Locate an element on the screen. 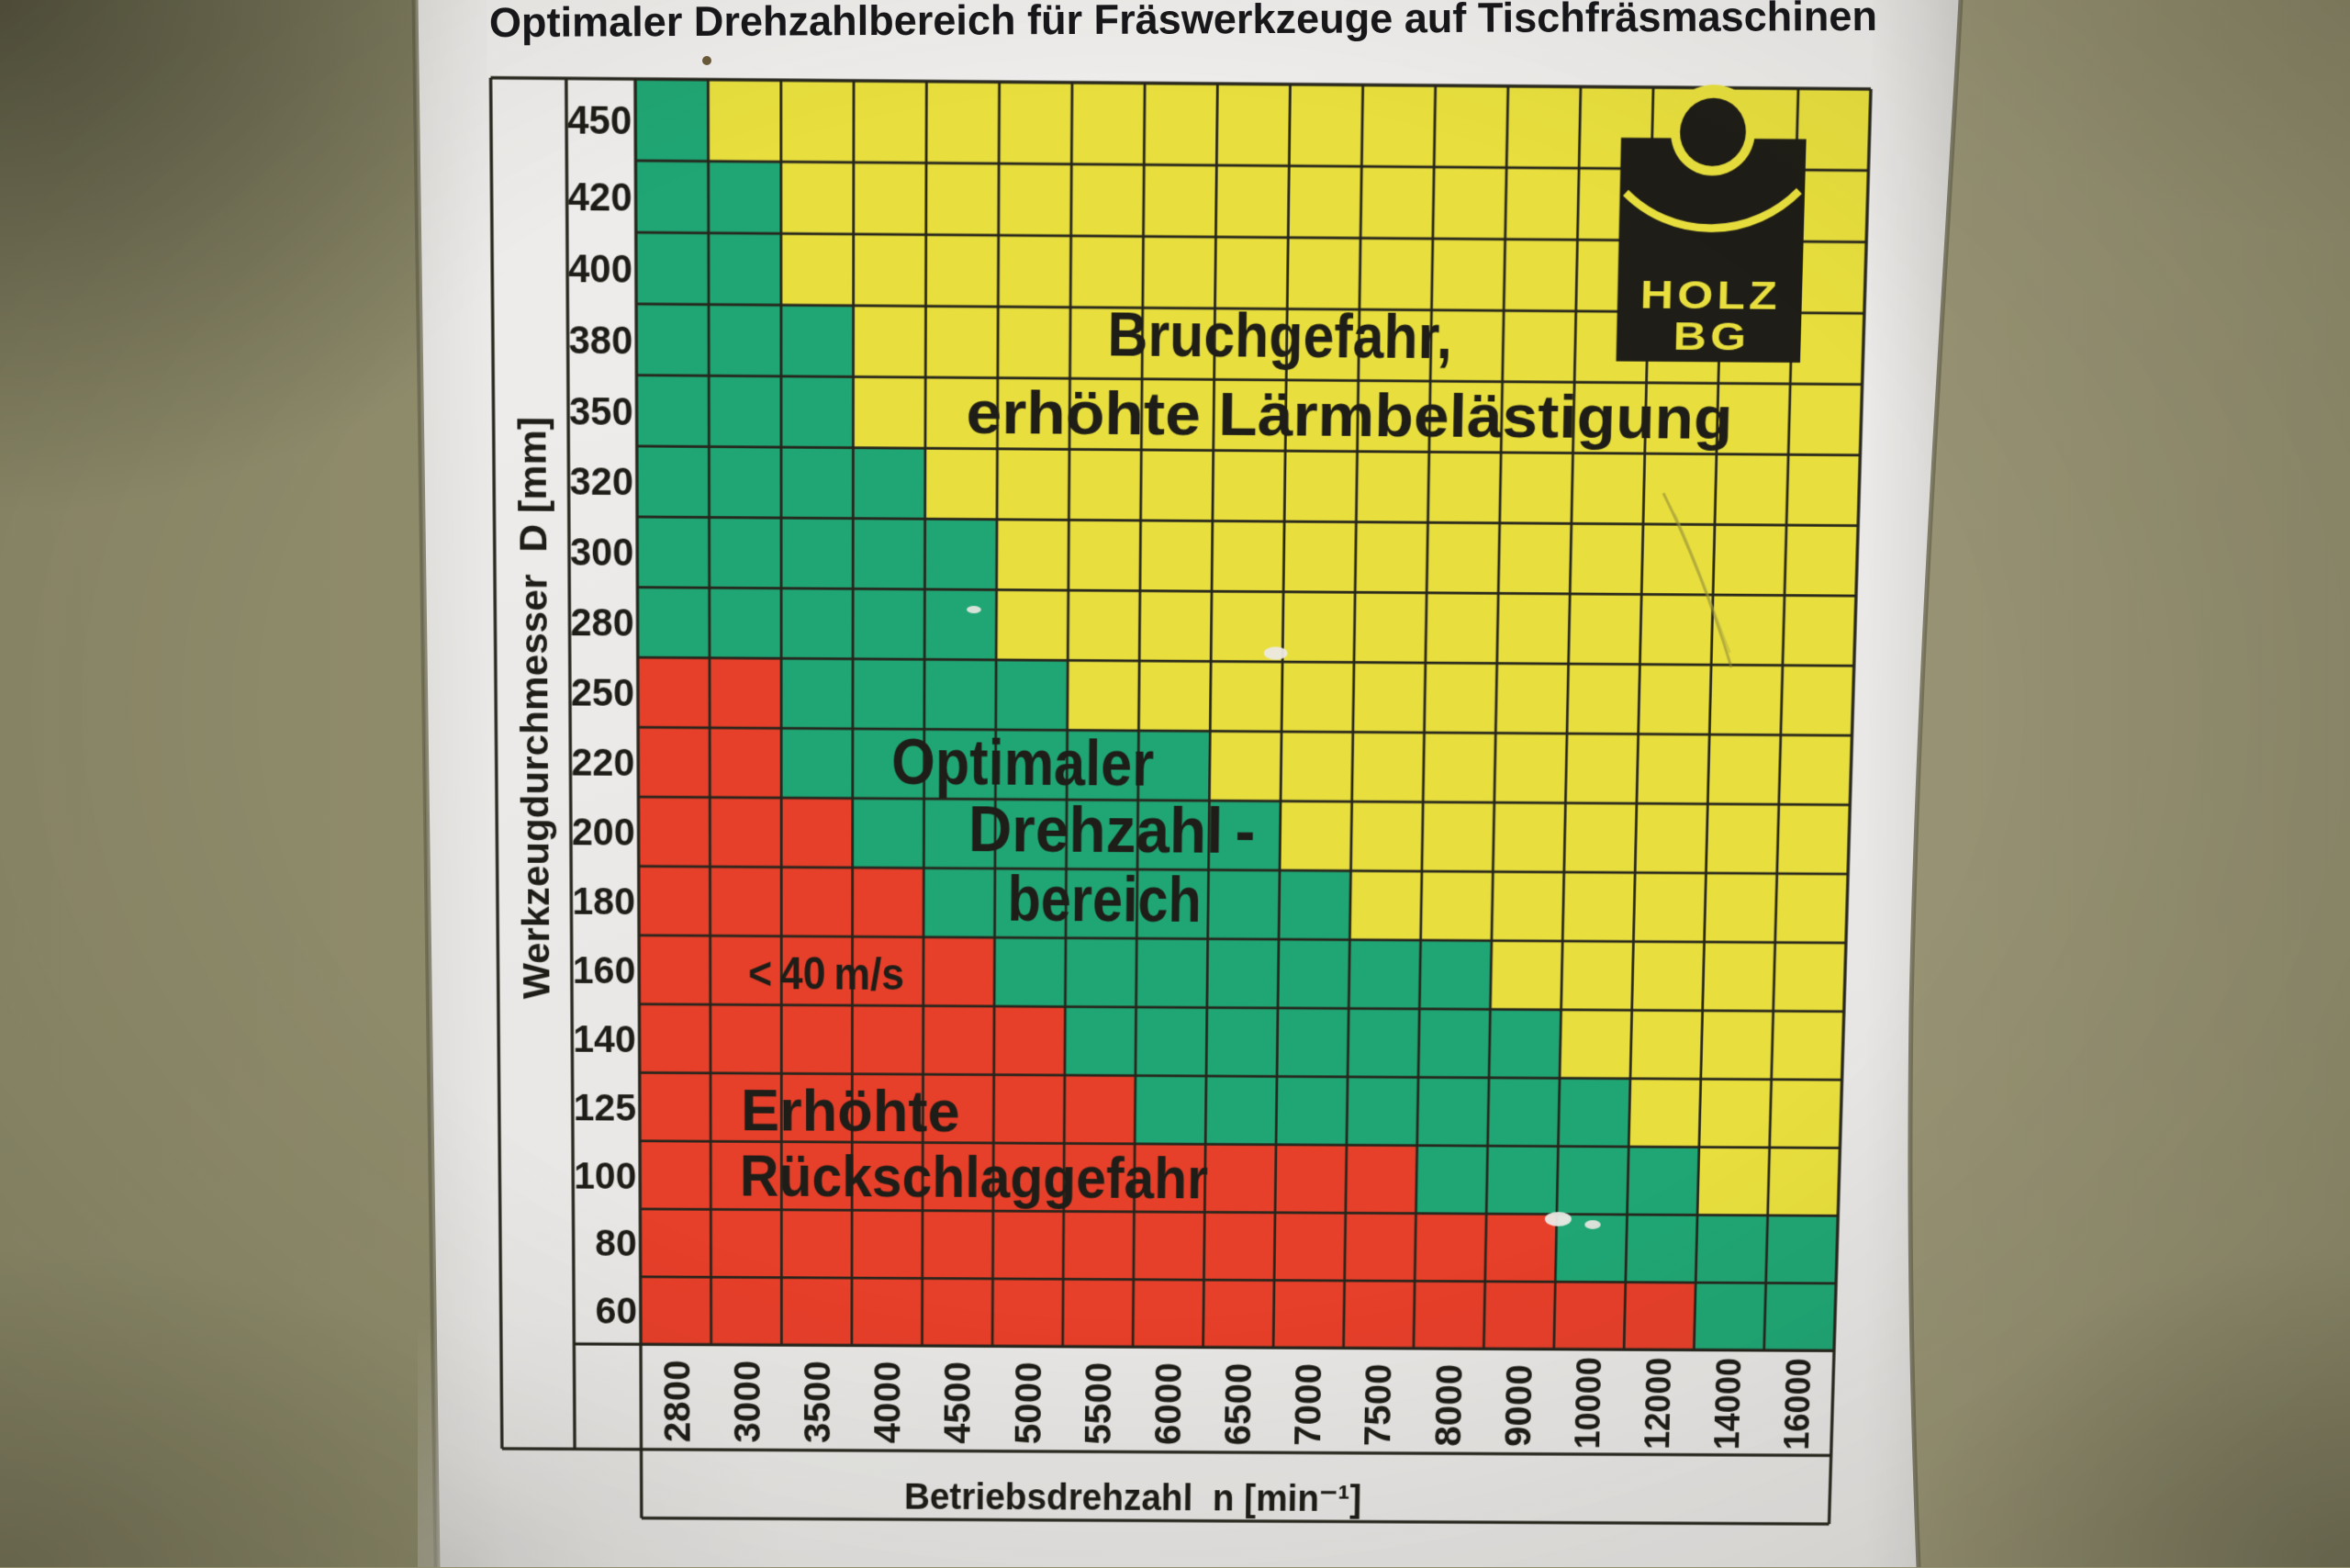 The image size is (2350, 1568). svg-text: 3000 is located at coordinates (747, 1402).